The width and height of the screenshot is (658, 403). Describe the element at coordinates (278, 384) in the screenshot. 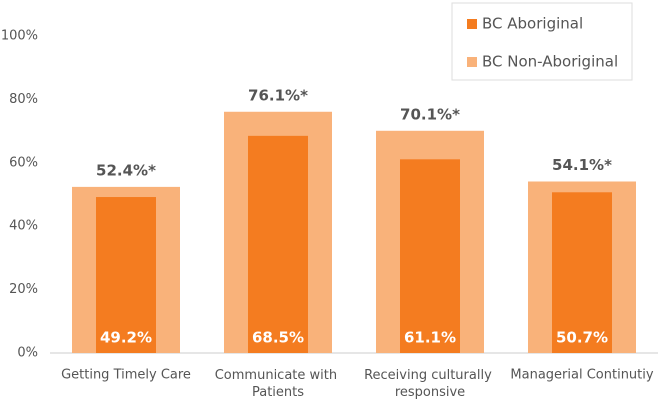

I see `x-tick-label: Communicate with Patients` at that location.